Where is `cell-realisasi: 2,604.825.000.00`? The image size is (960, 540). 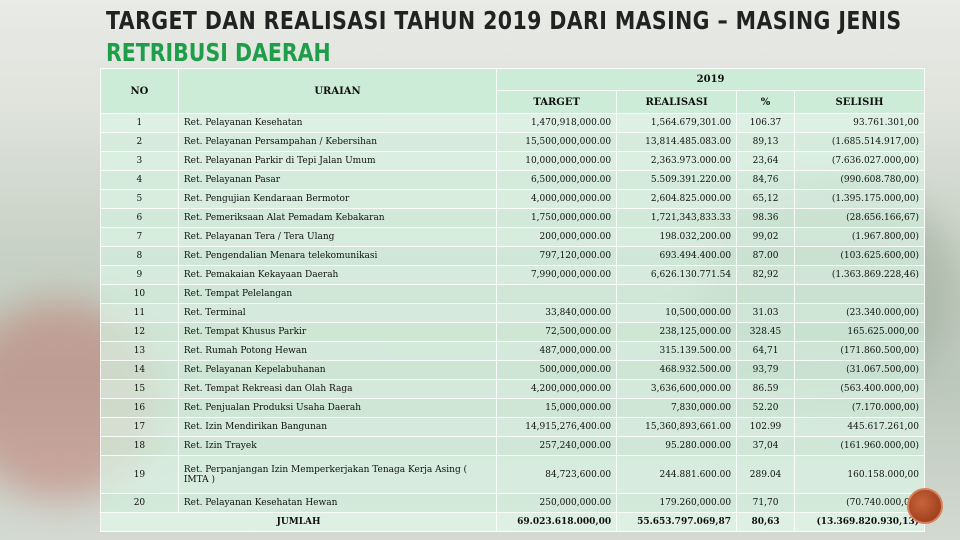 cell-realisasi: 2,604.825.000.00 is located at coordinates (677, 199).